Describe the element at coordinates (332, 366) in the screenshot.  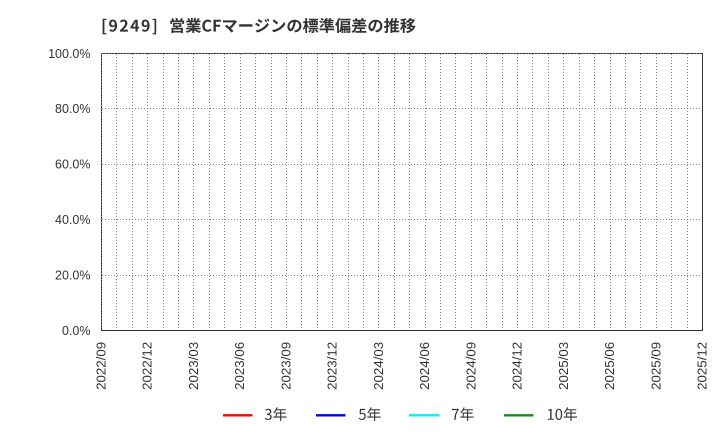
I see `svg-text: 2023/12` at that location.